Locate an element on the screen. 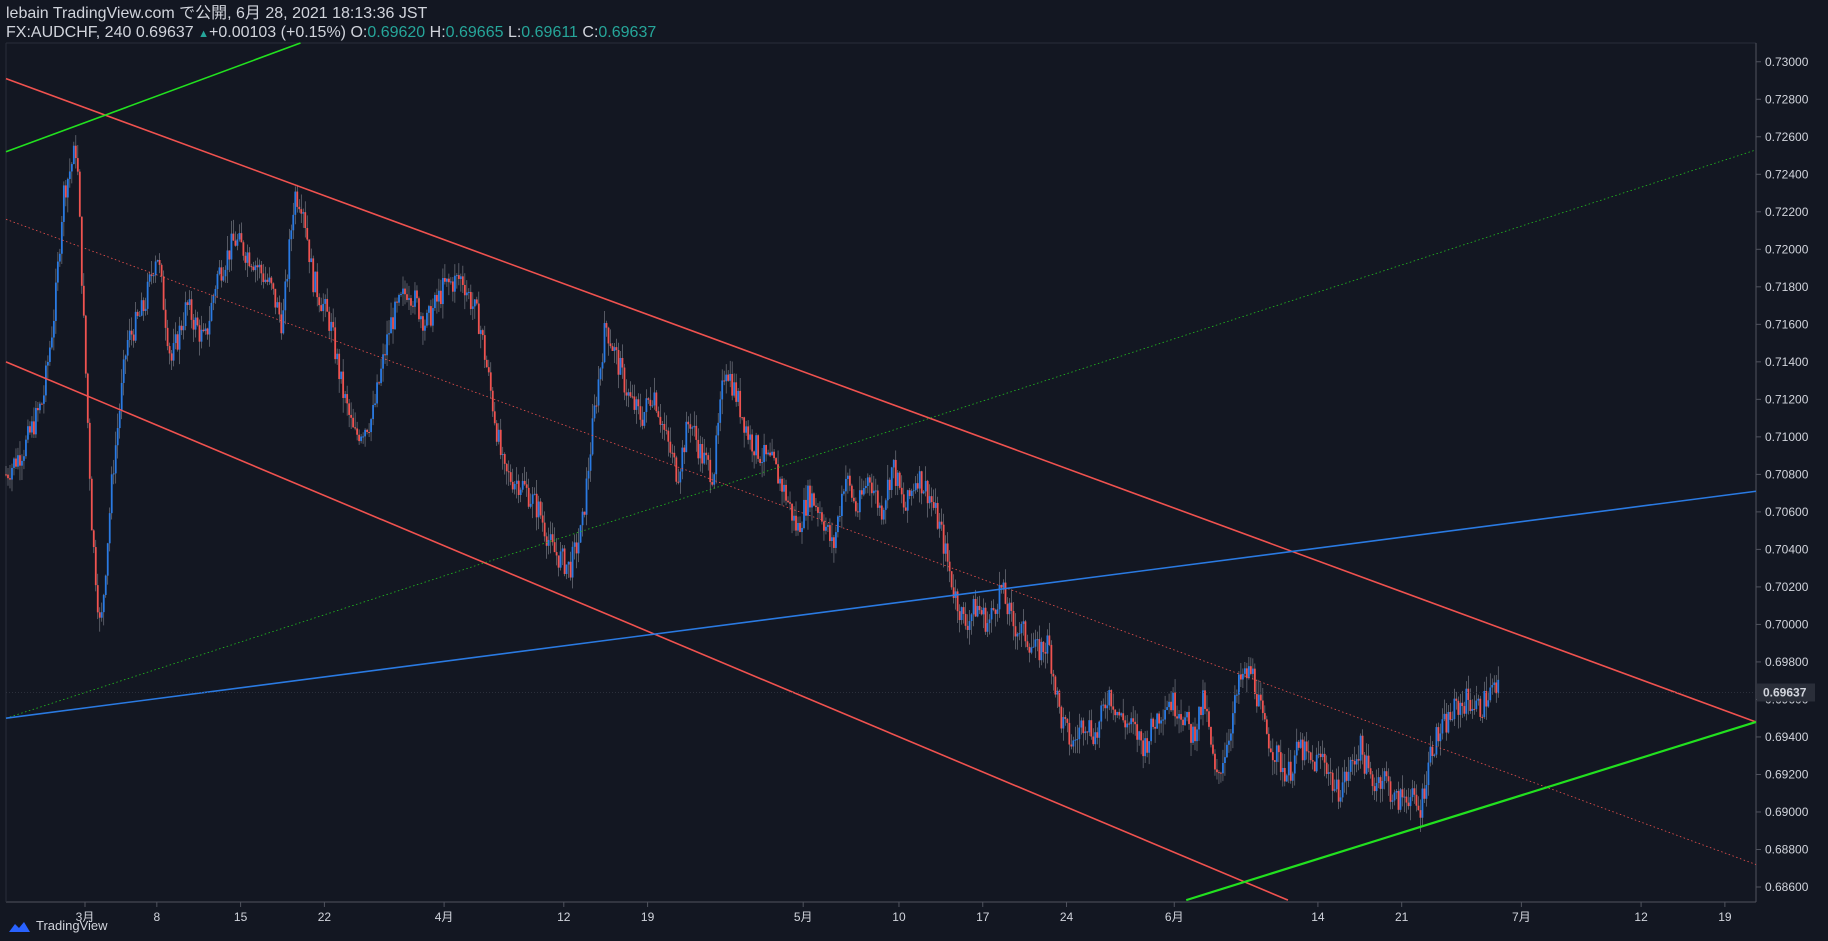 This screenshot has width=1828, height=941. green-bottom-line is located at coordinates (1471, 811).